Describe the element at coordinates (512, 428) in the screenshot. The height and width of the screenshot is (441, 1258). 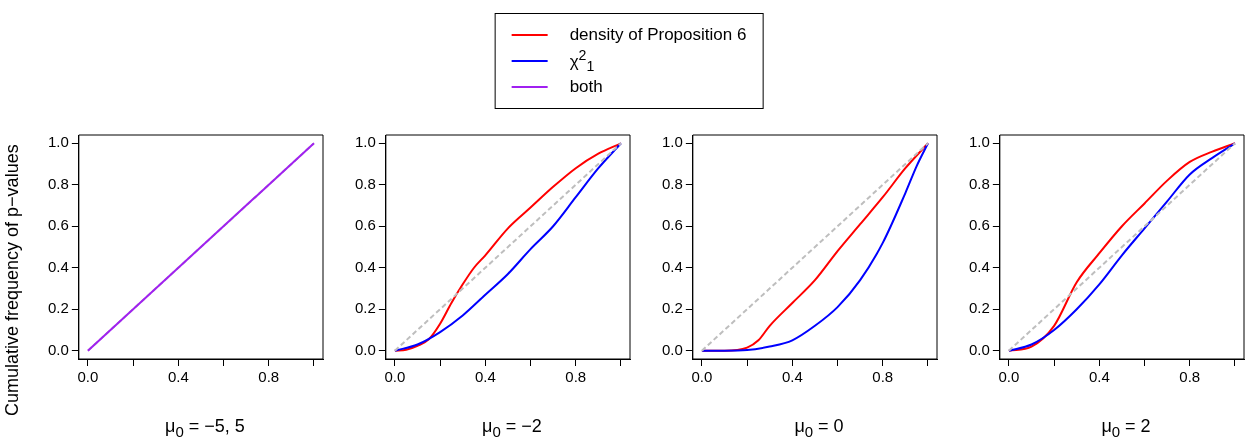
I see `x-axis-title: μ$_{0}$ = −2` at that location.